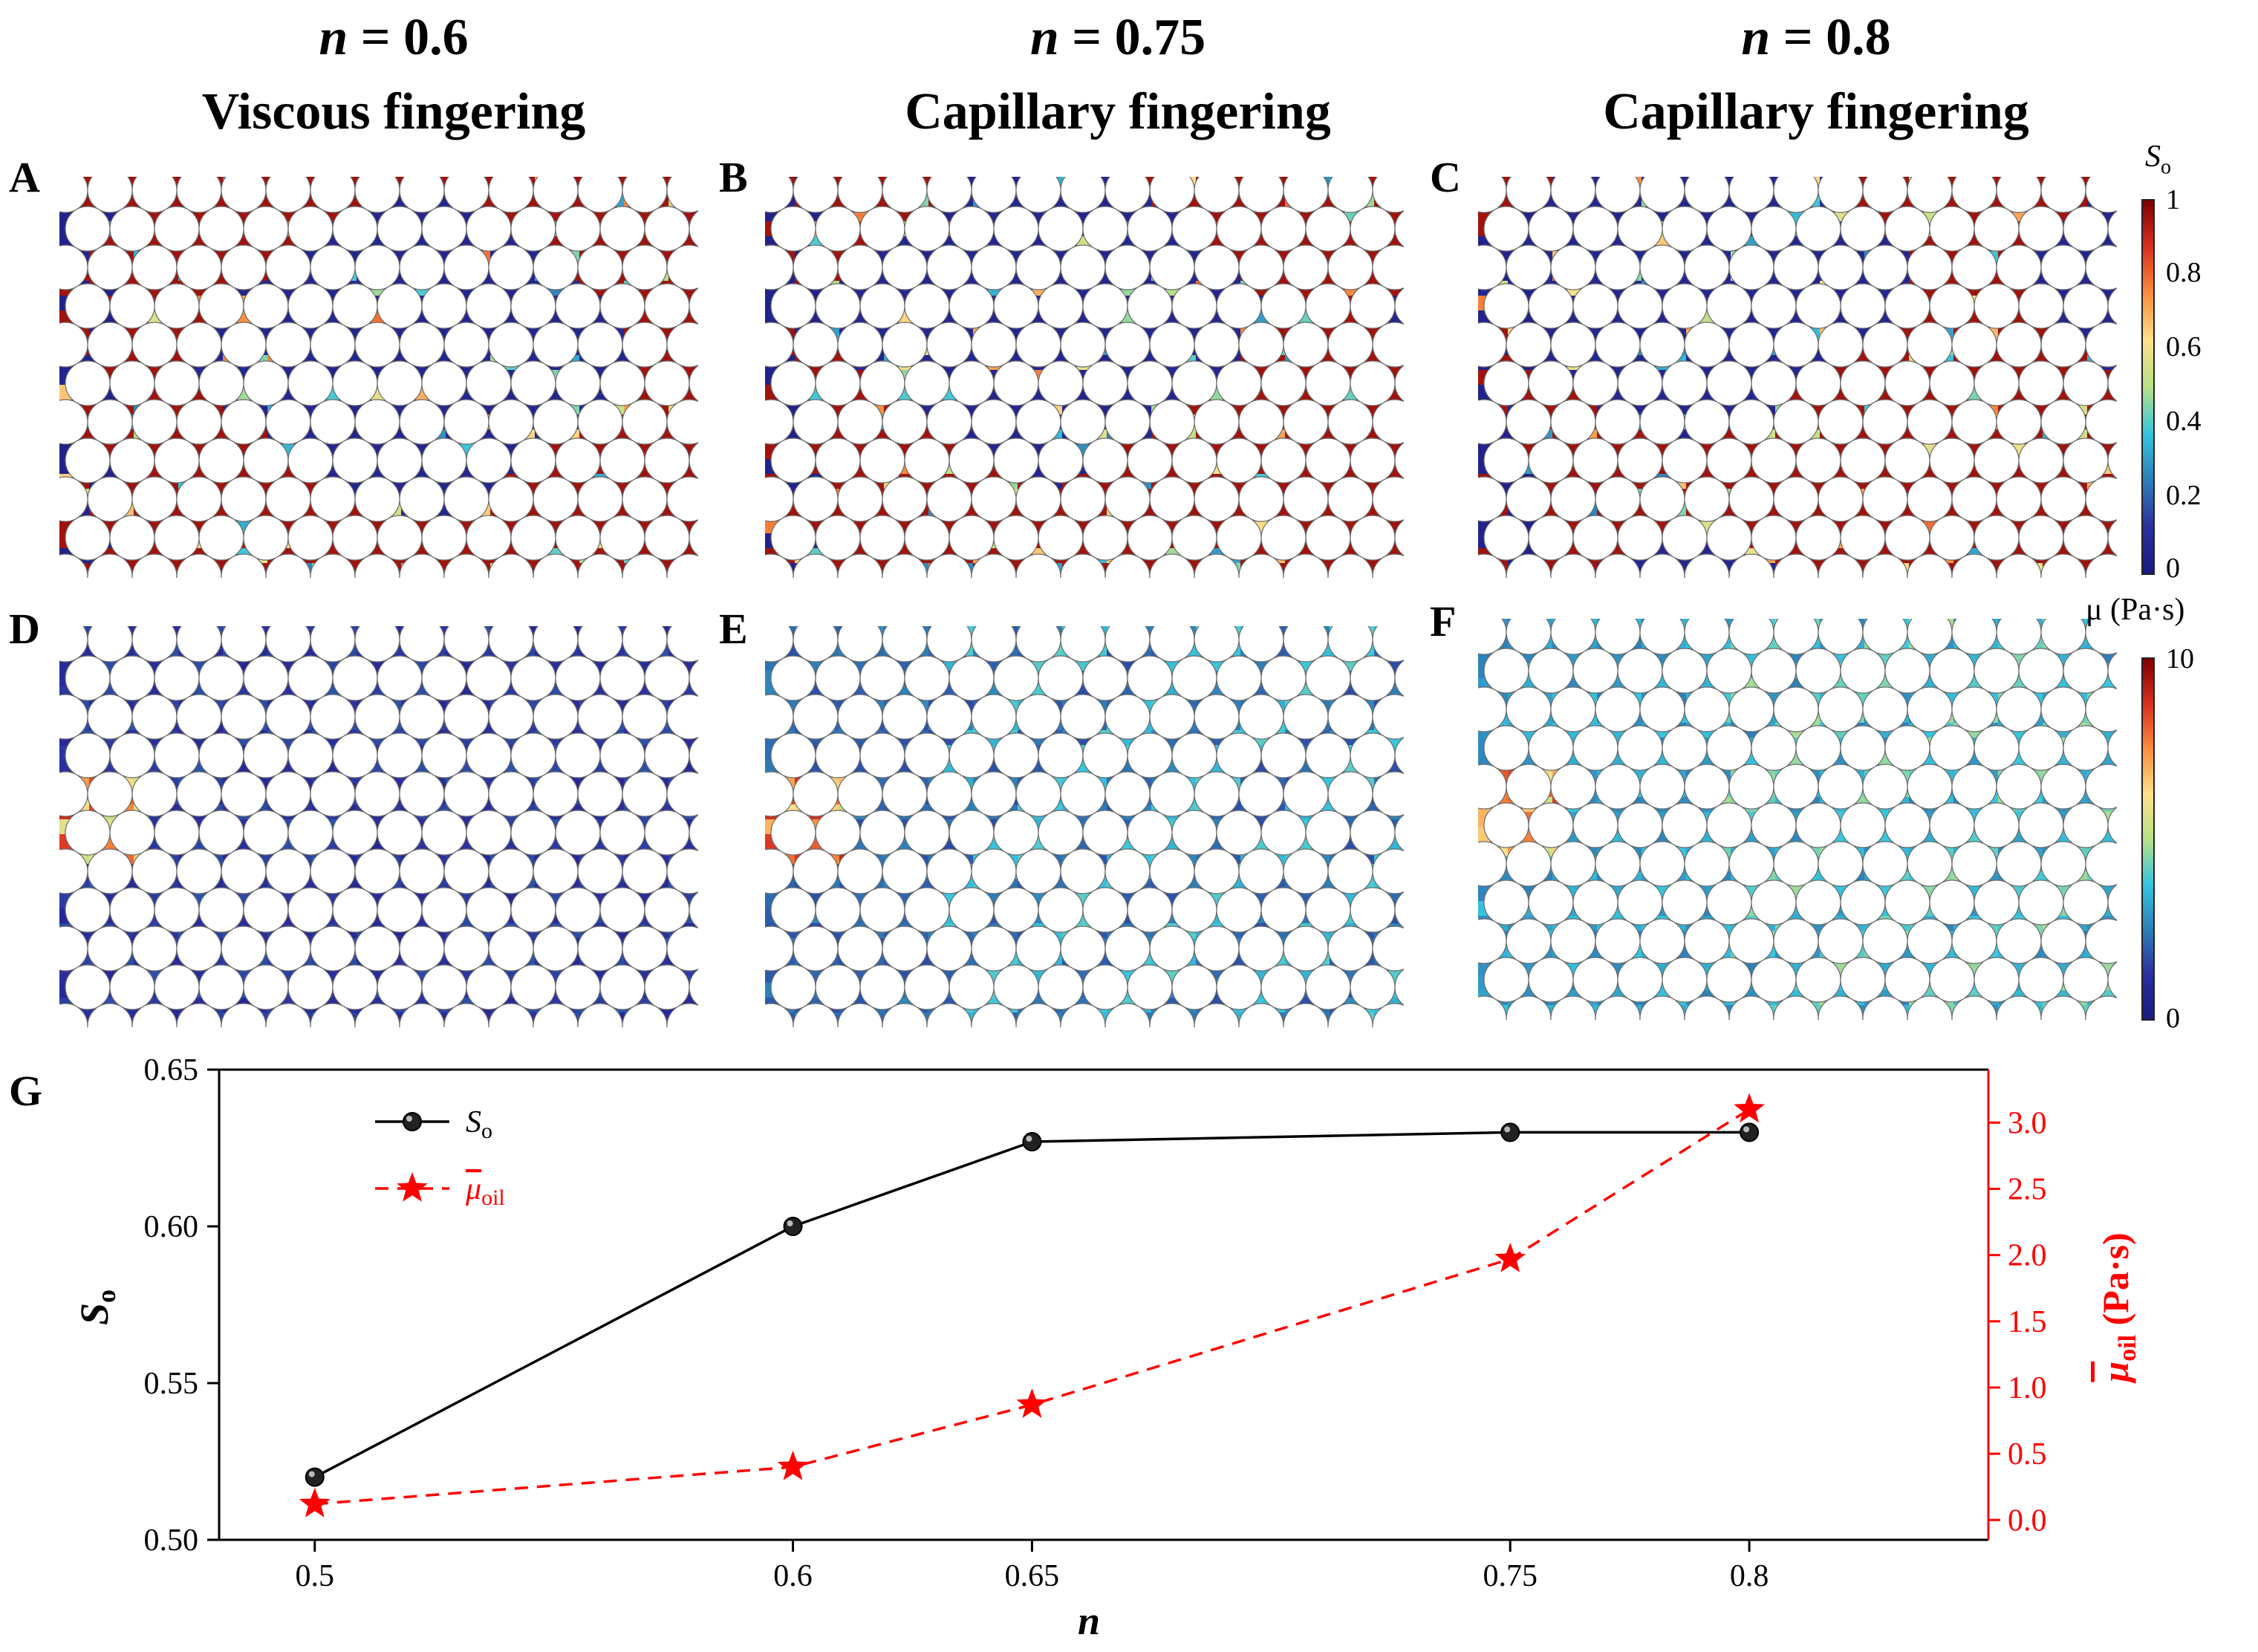  What do you see at coordinates (479, 1124) in the screenshot?
I see `legend-so-label: So` at bounding box center [479, 1124].